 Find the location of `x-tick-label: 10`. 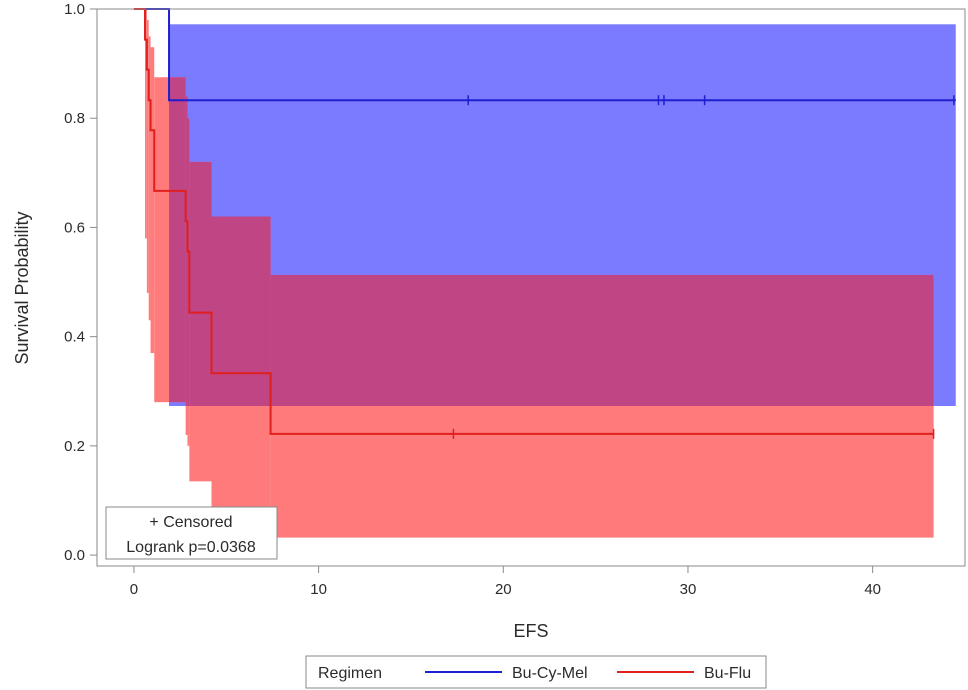

x-tick-label: 10 is located at coordinates (318, 589).